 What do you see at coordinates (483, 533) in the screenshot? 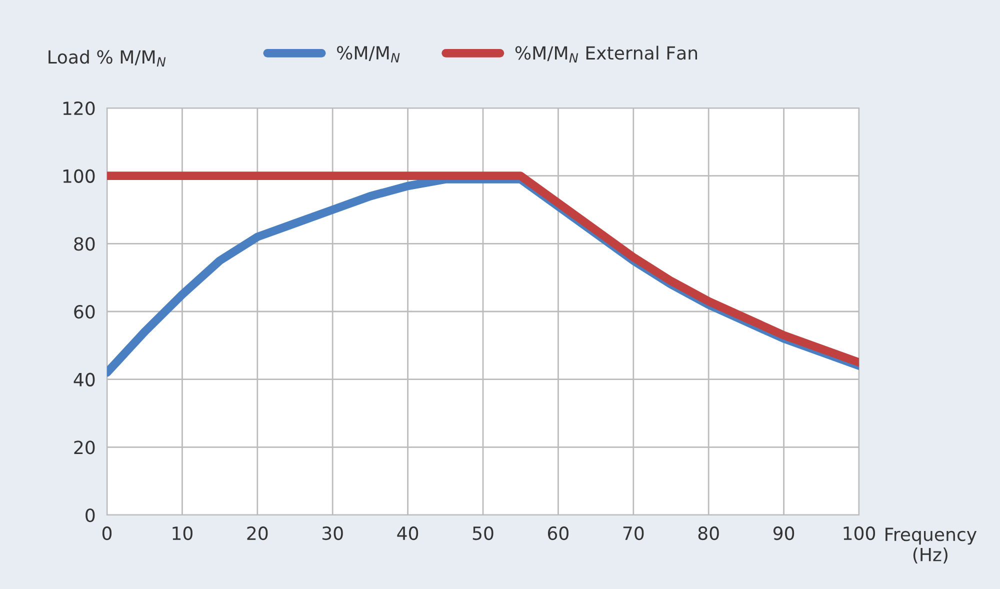
I see `x-tick-label: 50` at bounding box center [483, 533].